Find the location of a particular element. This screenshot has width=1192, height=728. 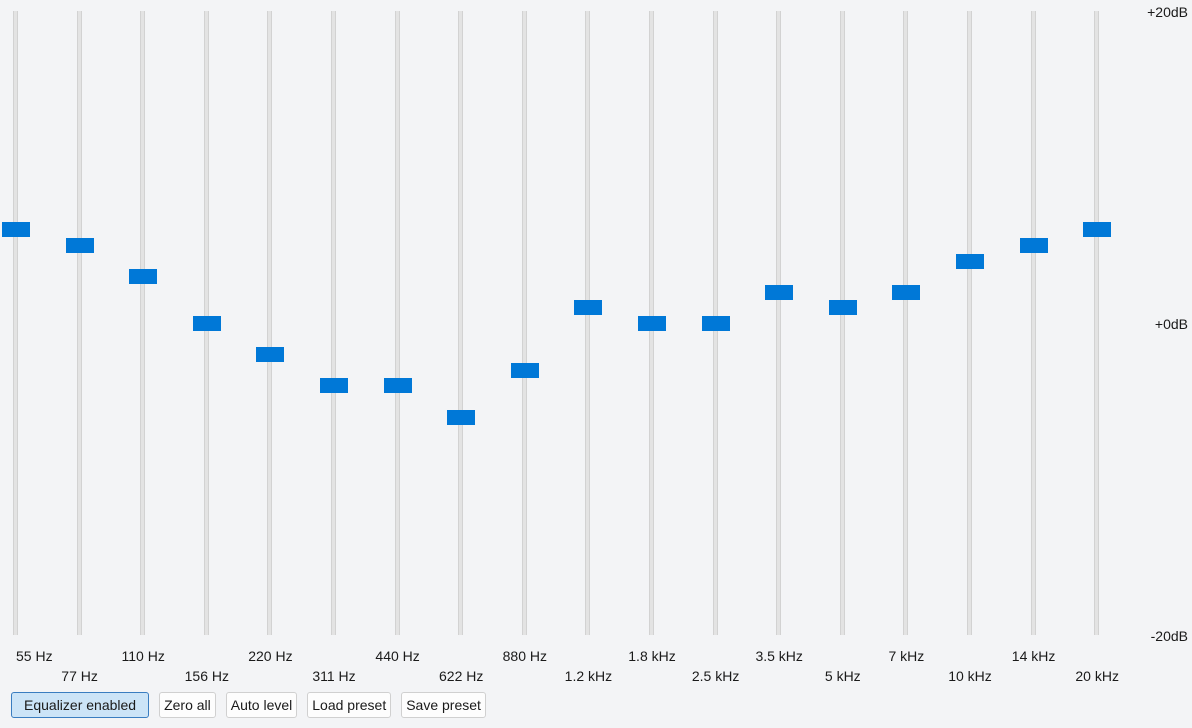

zero-all-button: Zero all is located at coordinates (187, 705).